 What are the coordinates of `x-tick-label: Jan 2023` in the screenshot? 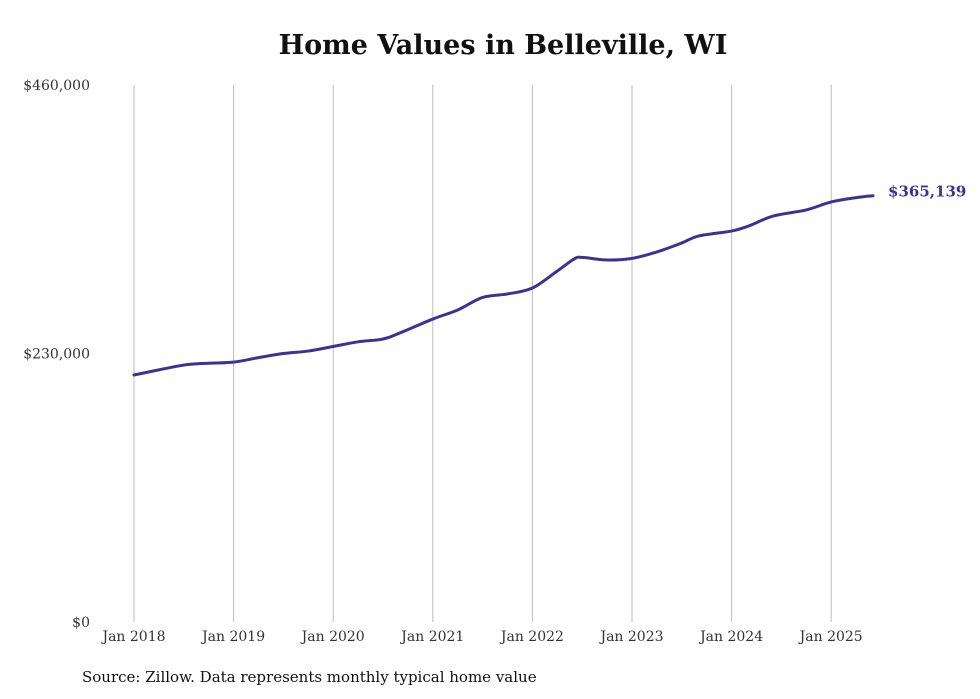 It's located at (630, 637).